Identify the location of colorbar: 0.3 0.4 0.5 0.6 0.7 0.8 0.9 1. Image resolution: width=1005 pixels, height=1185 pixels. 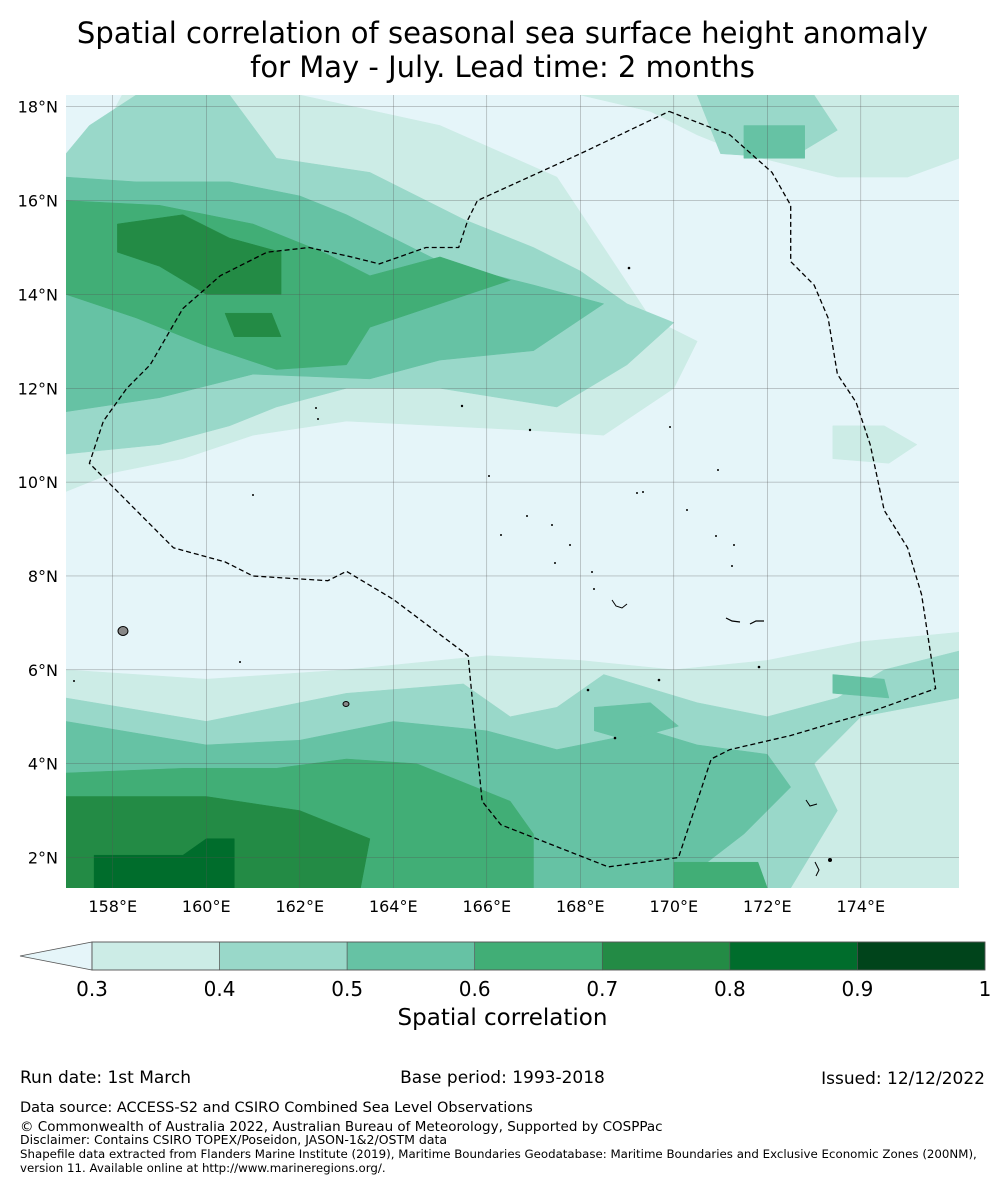
(505, 970).